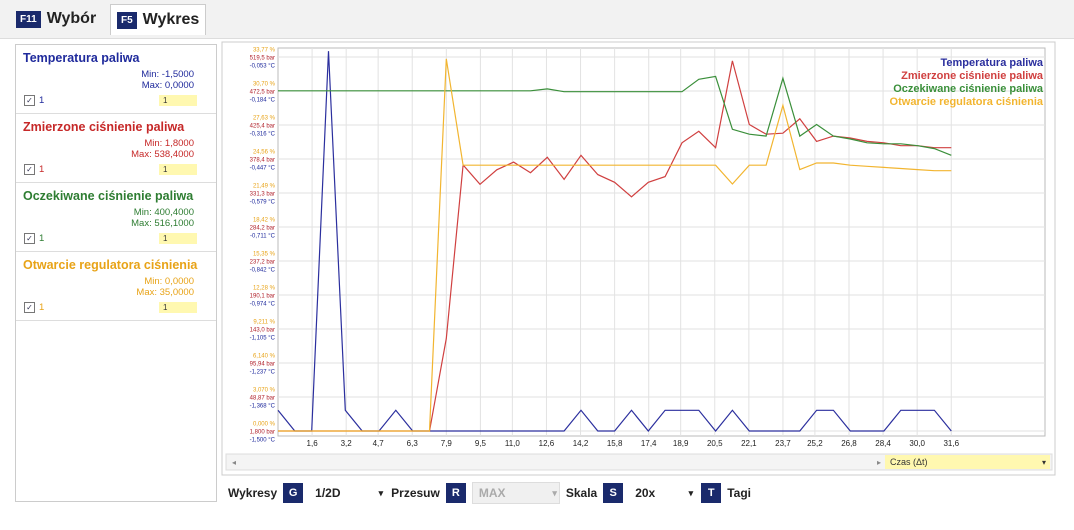 This screenshot has height=530, width=1074. Describe the element at coordinates (262, 330) in the screenshot. I see `y-tick-label: 143,0 bar` at that location.